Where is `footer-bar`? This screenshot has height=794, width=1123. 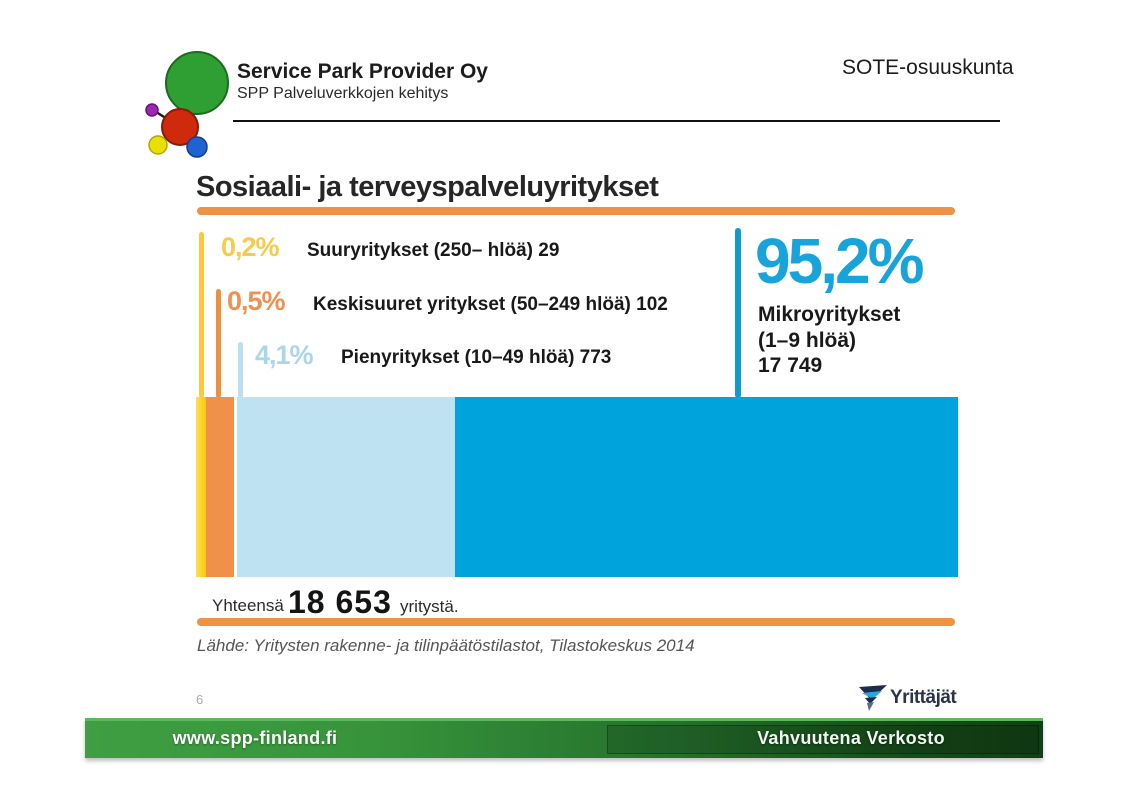 footer-bar is located at coordinates (564, 738).